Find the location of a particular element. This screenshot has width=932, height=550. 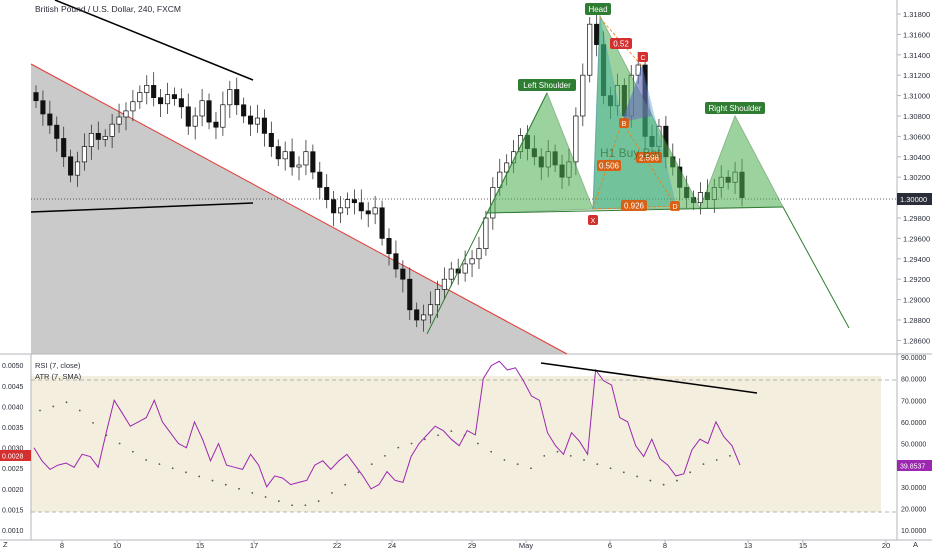

price-tick-label: 1.31400 is located at coordinates (916, 55).